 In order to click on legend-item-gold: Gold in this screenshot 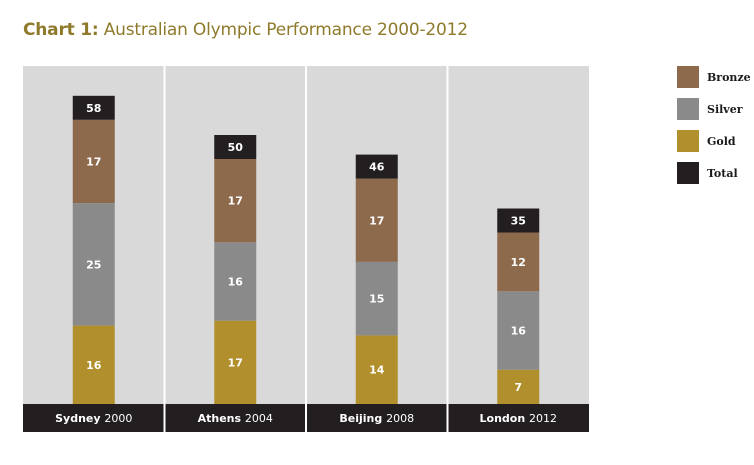, I will do `click(706, 141)`.